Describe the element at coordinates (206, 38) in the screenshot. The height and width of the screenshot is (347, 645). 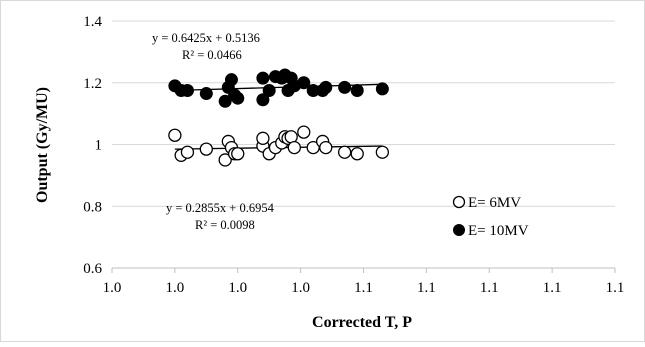
I see `trendline-equation-10mv: y = 0.6425x + 0.5136` at that location.